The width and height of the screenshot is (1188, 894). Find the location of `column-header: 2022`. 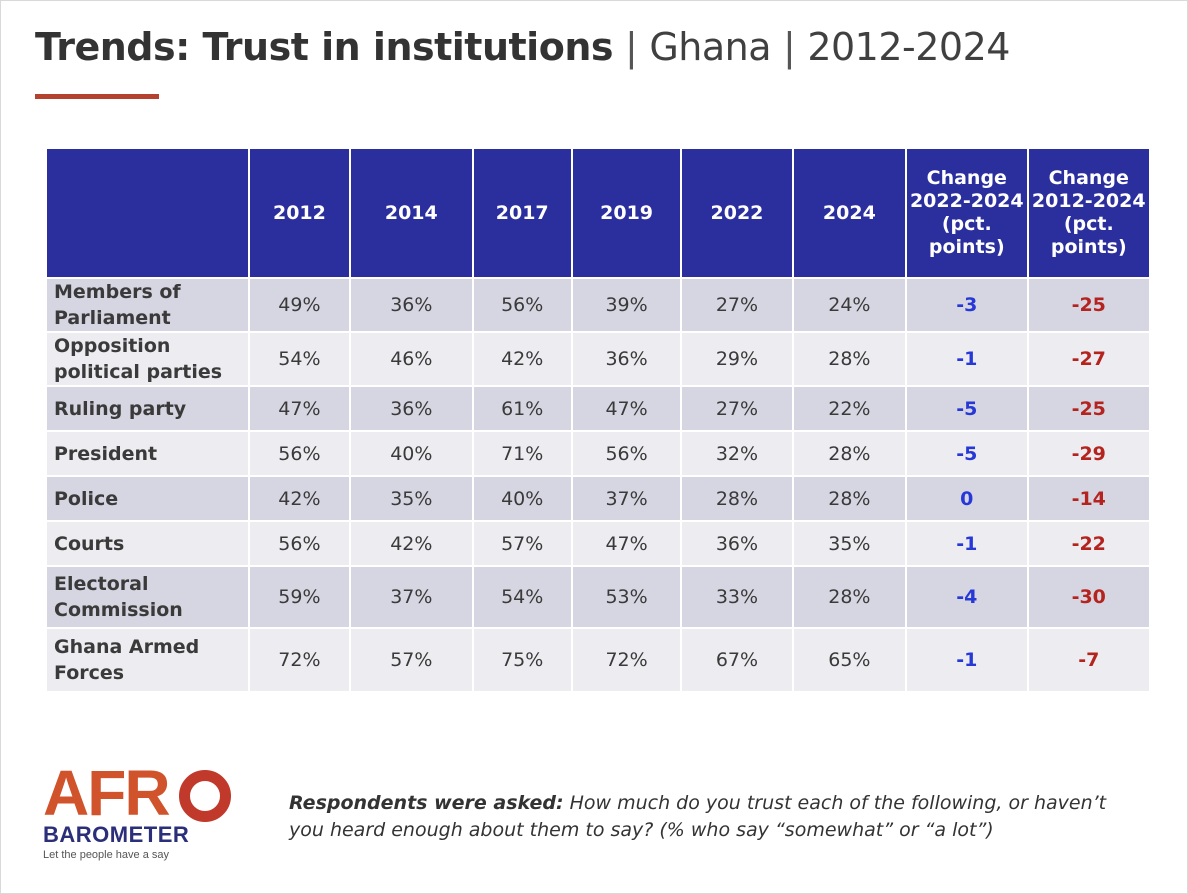

column-header: 2022 is located at coordinates (737, 213).